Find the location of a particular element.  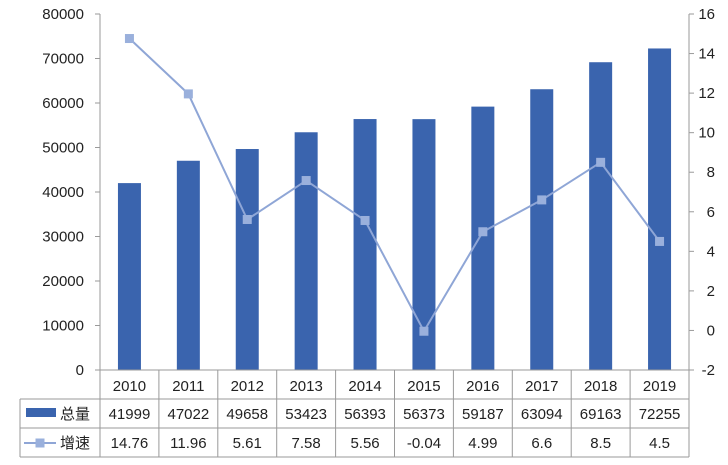

line-legend-label: 增速 is located at coordinates (75, 443).